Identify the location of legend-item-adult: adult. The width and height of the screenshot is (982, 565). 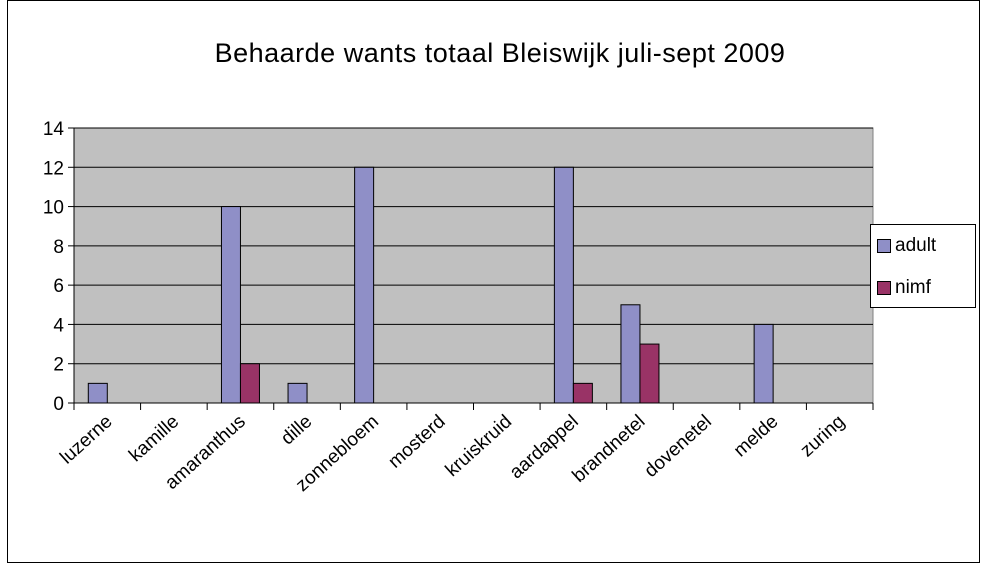
(906, 246).